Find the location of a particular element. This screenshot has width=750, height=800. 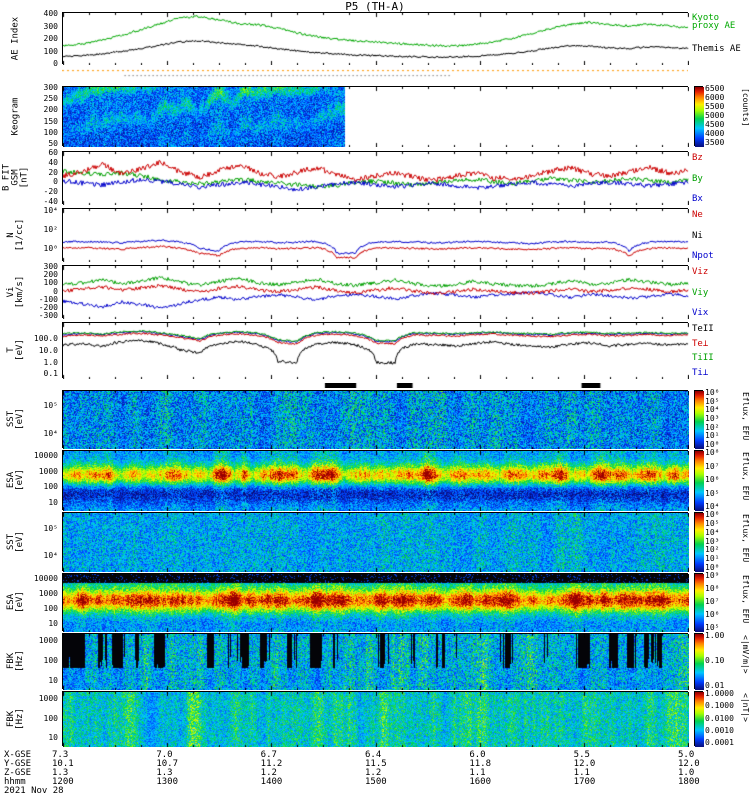

legend-TiII: TiII is located at coordinates (703, 358).